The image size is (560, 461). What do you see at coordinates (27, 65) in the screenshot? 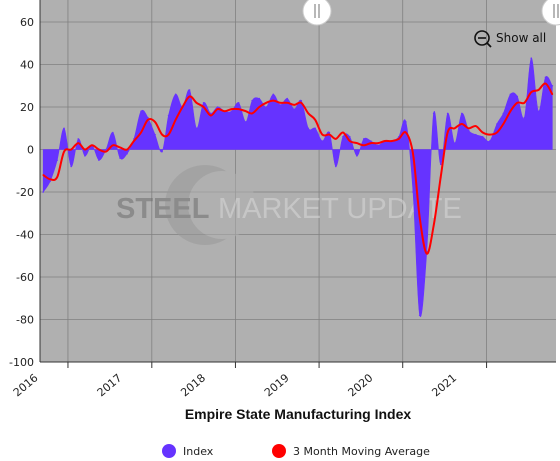
I see `y-tick-label: 40` at bounding box center [27, 65].